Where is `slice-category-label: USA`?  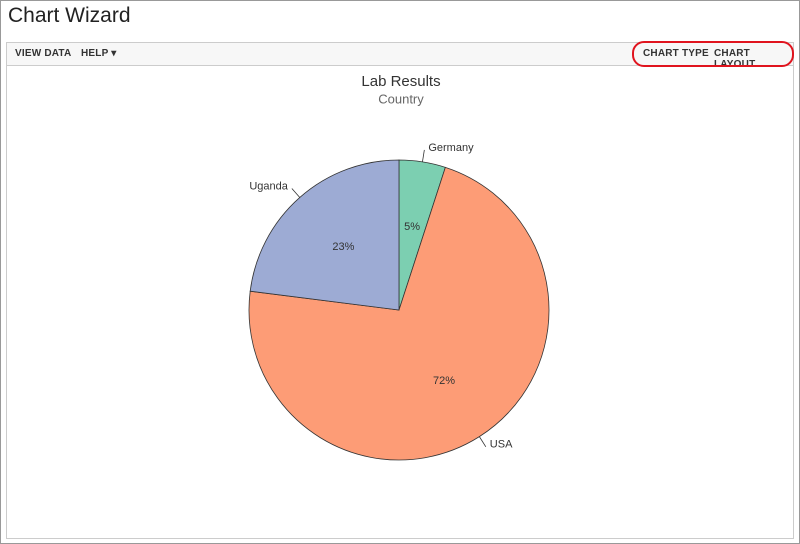
slice-category-label: USA is located at coordinates (501, 445).